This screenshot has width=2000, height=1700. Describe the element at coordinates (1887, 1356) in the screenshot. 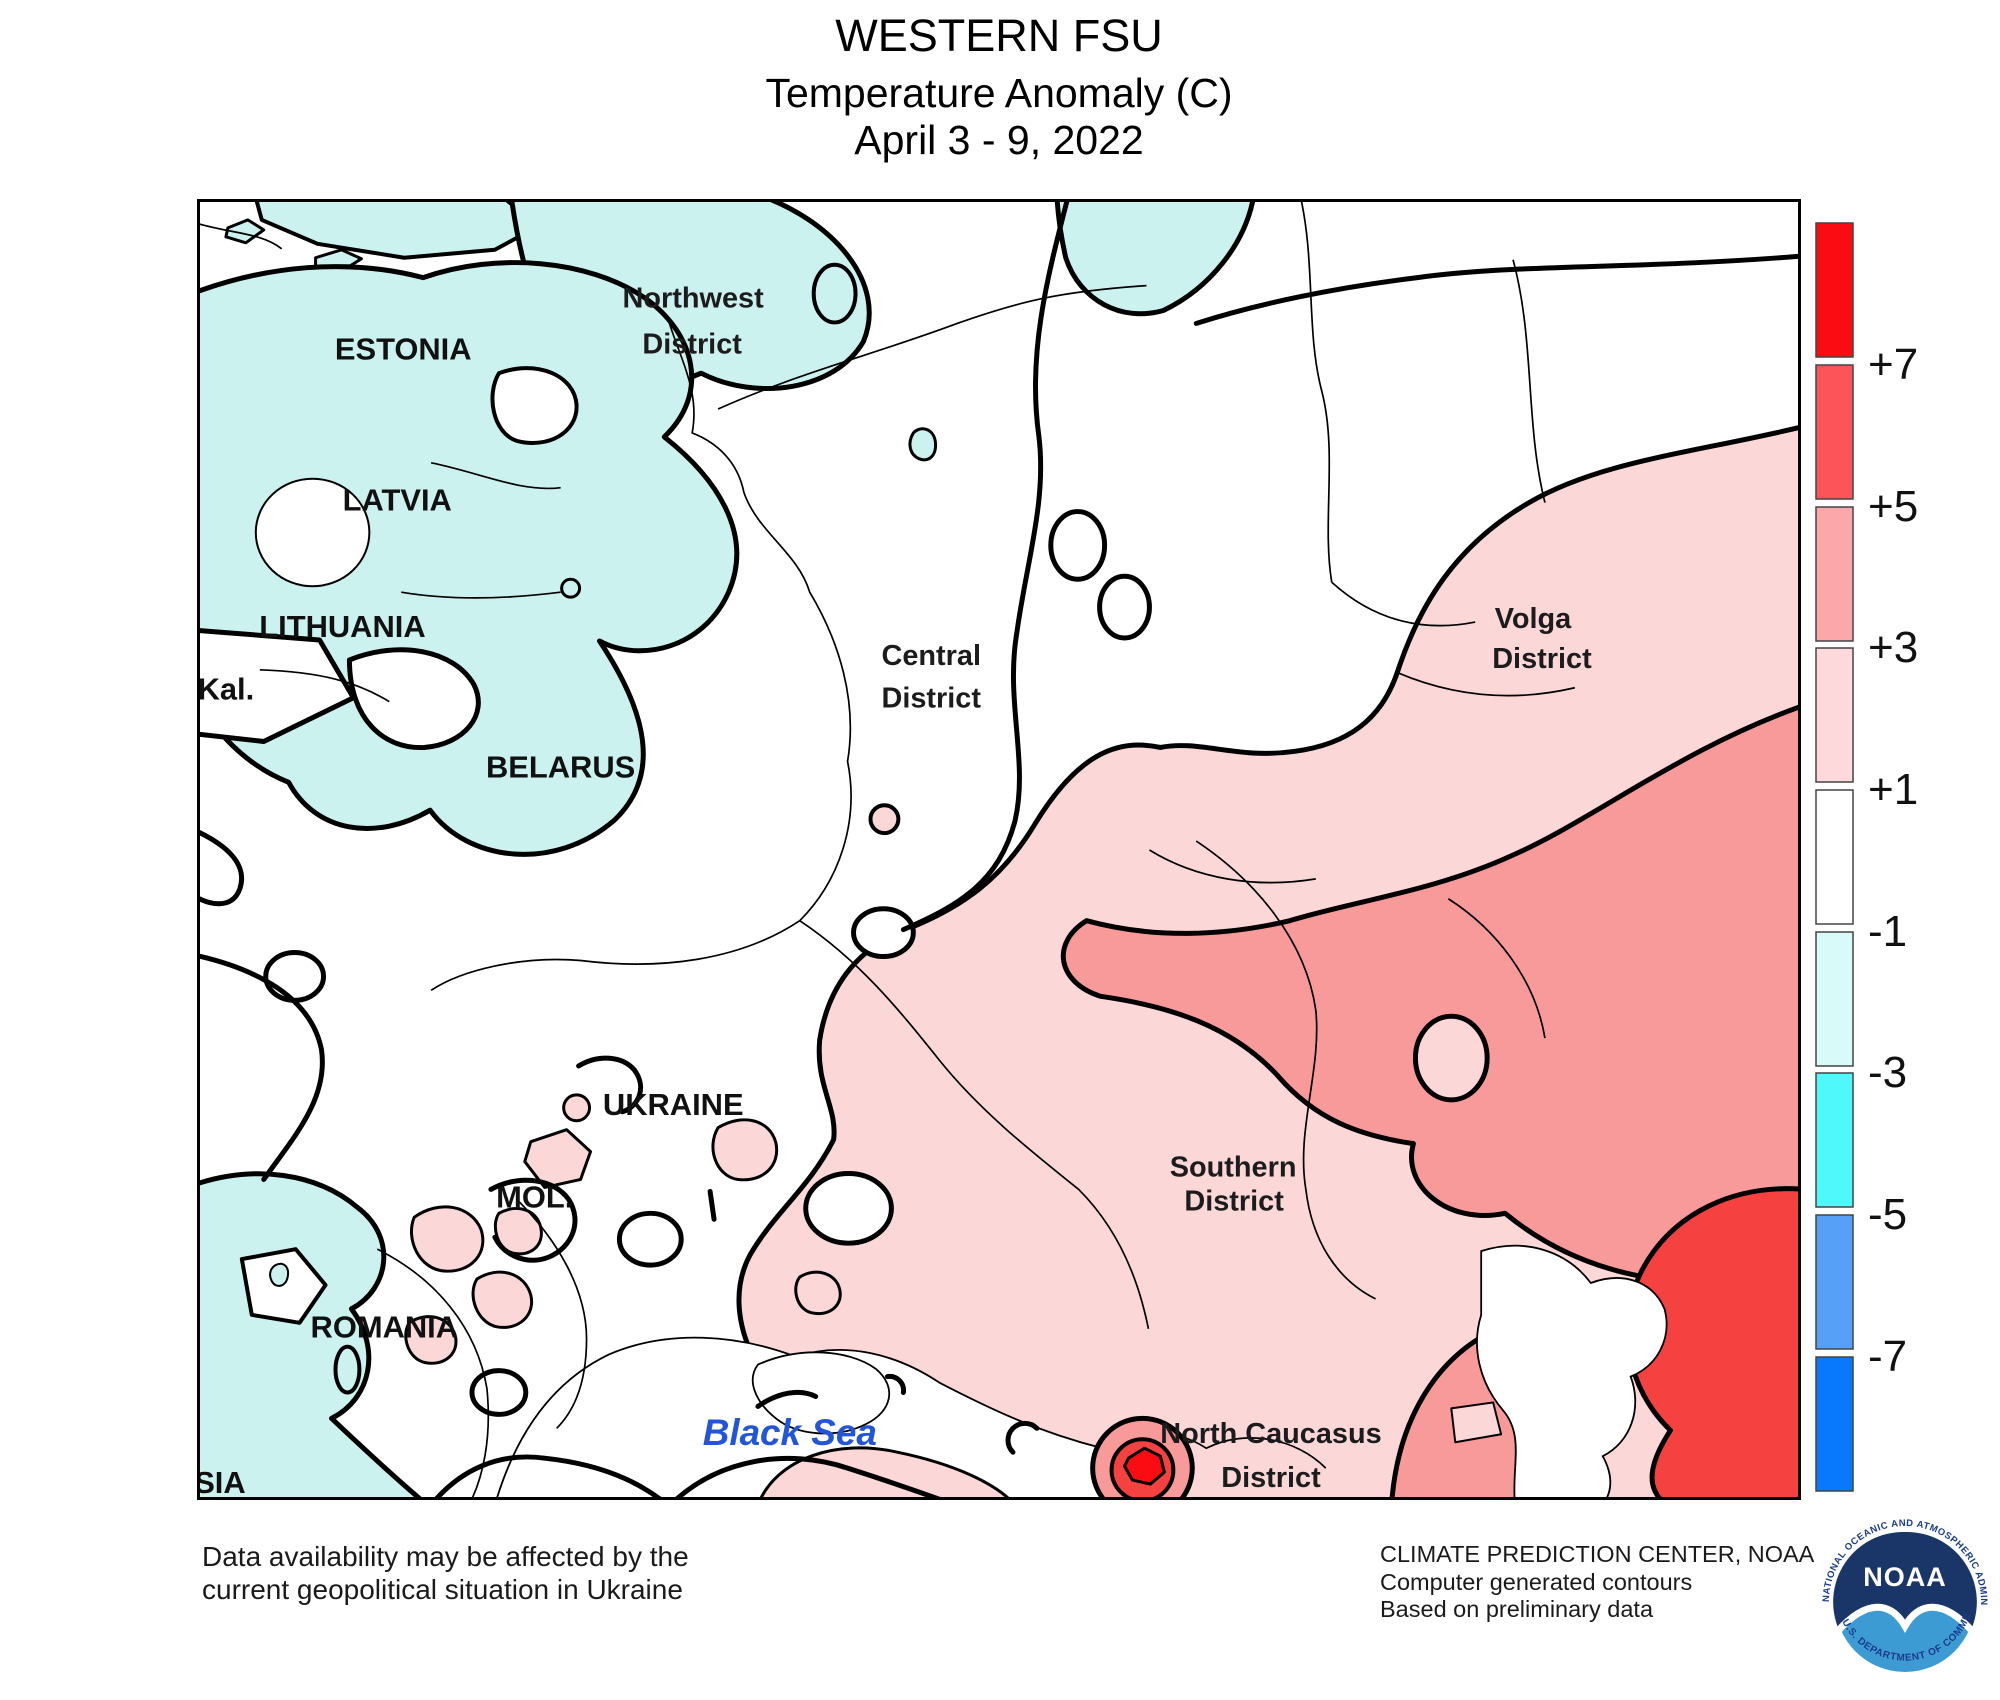

I see `legend-tick-minus7: -7` at that location.